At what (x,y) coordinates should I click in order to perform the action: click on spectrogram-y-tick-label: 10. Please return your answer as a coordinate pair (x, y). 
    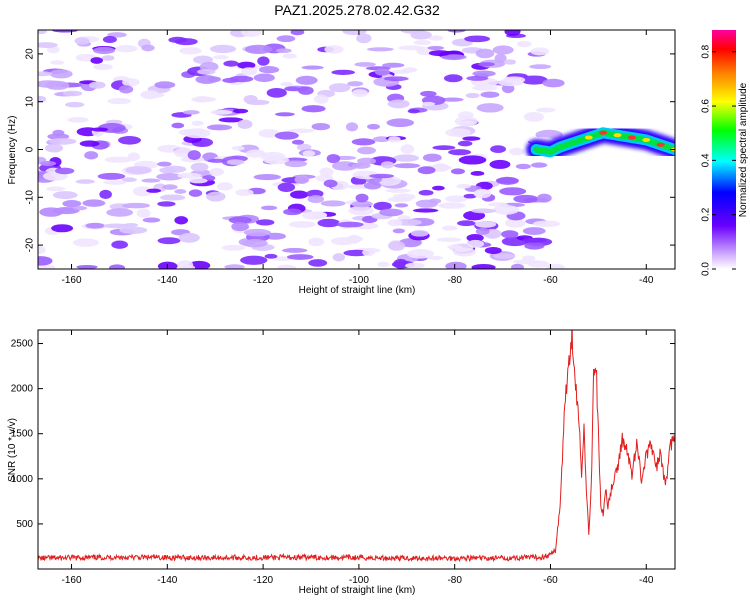
    Looking at the image, I should click on (30, 102).